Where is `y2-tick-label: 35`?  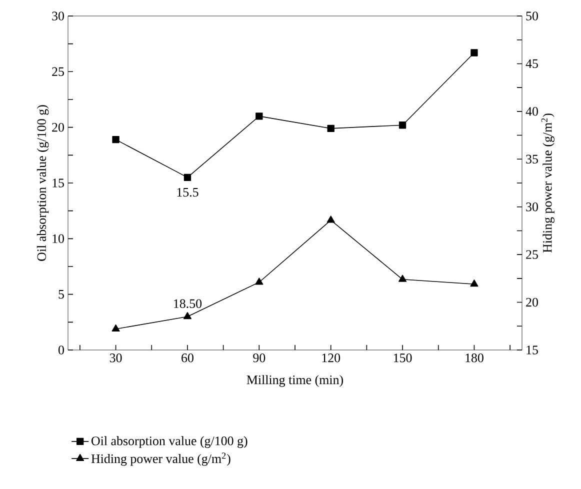 y2-tick-label: 35 is located at coordinates (532, 159).